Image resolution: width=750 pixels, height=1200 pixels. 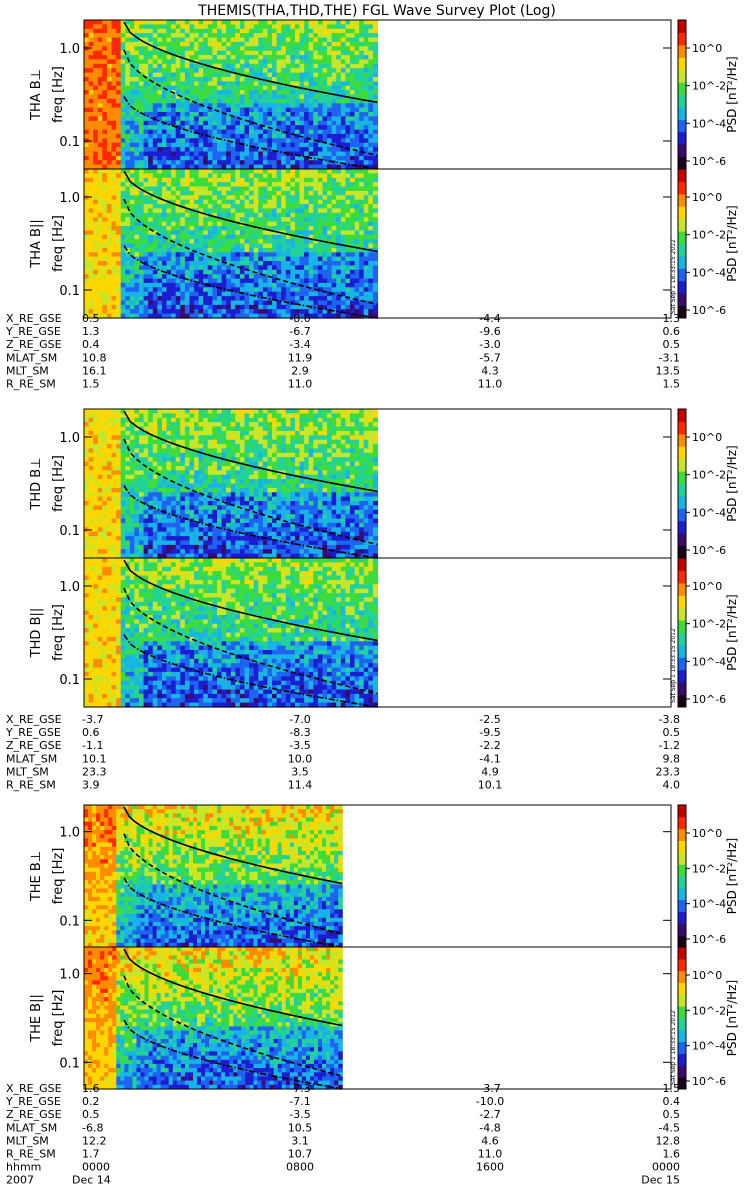 I want to click on colorbar-label: PSD [nT²/Hz], so click(x=732, y=243).